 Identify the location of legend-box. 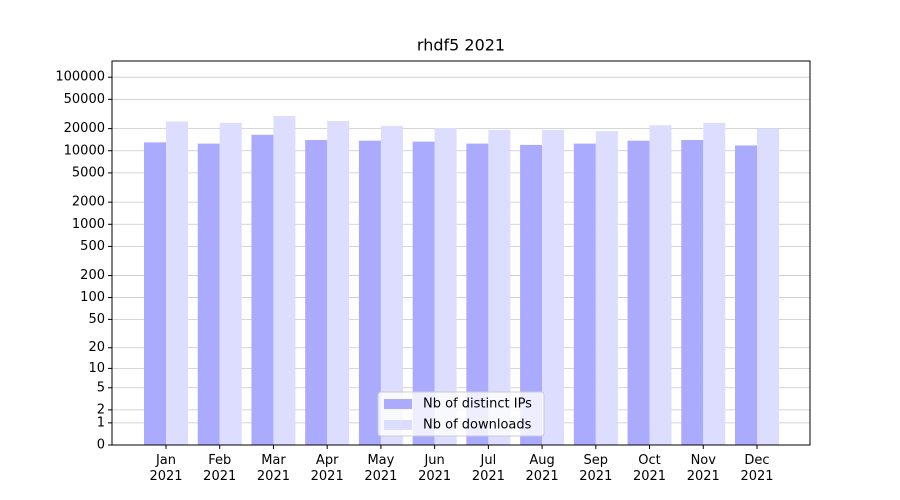
(461, 414).